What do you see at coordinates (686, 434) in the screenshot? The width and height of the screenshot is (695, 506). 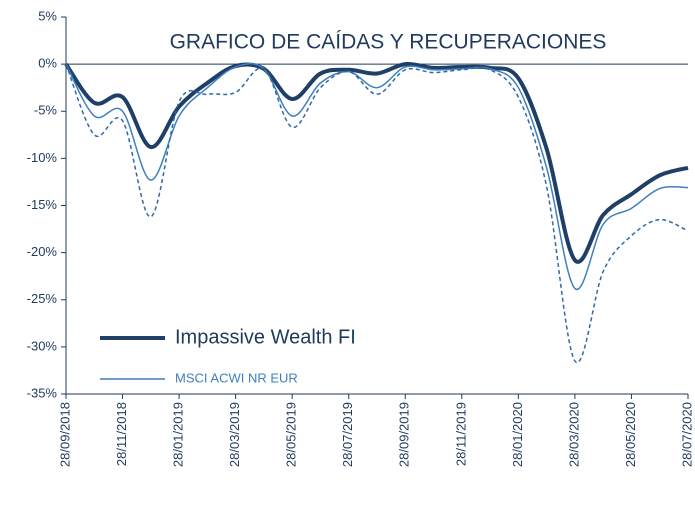 I see `x-tick-label: 28/07/2020` at bounding box center [686, 434].